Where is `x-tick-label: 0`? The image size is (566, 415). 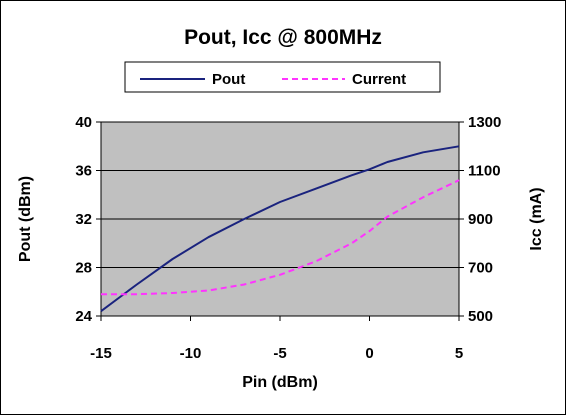 x-tick-label: 0 is located at coordinates (369, 353).